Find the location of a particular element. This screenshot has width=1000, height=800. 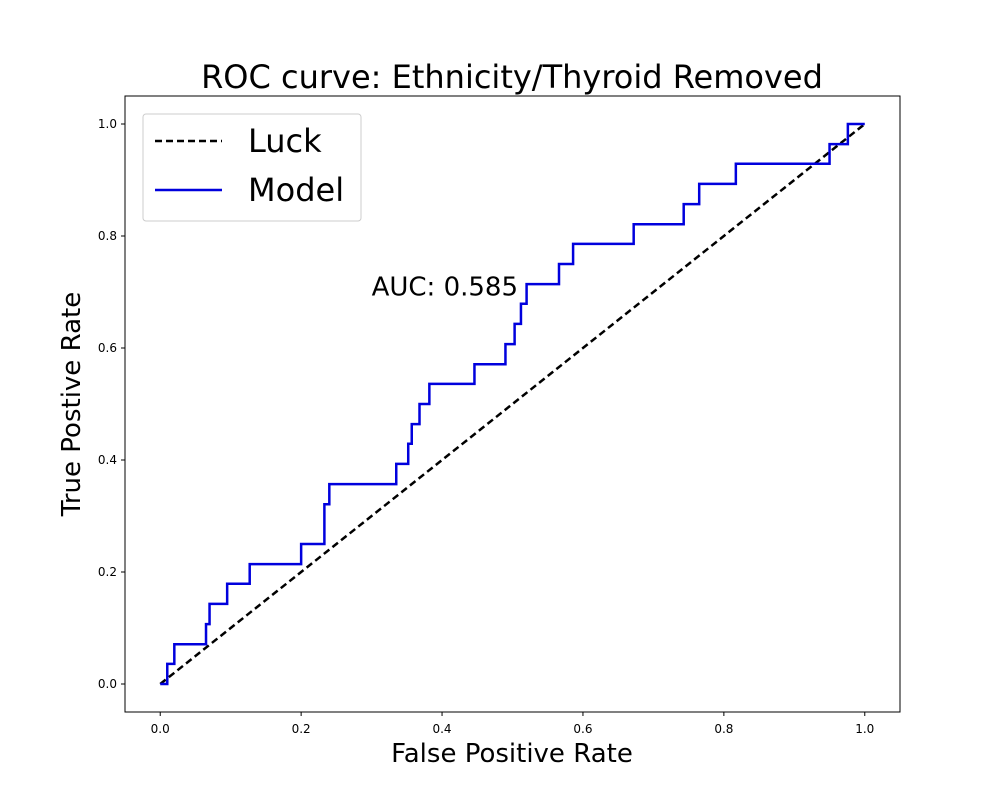

y-tick-label: 0.4 is located at coordinates (107, 460).